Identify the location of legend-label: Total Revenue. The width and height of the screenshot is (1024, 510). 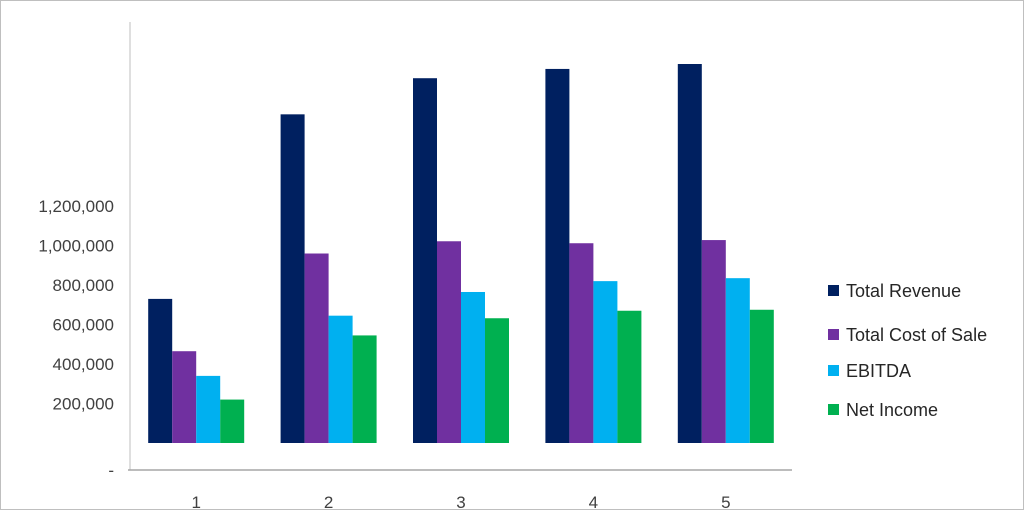
(903, 291).